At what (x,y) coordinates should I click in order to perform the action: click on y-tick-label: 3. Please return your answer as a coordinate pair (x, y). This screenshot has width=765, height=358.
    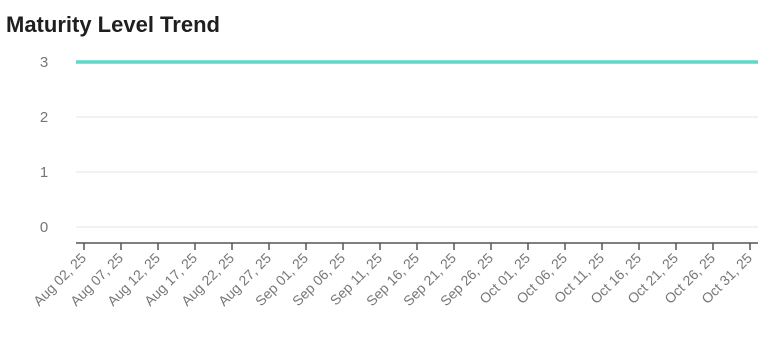
    Looking at the image, I should click on (44, 62).